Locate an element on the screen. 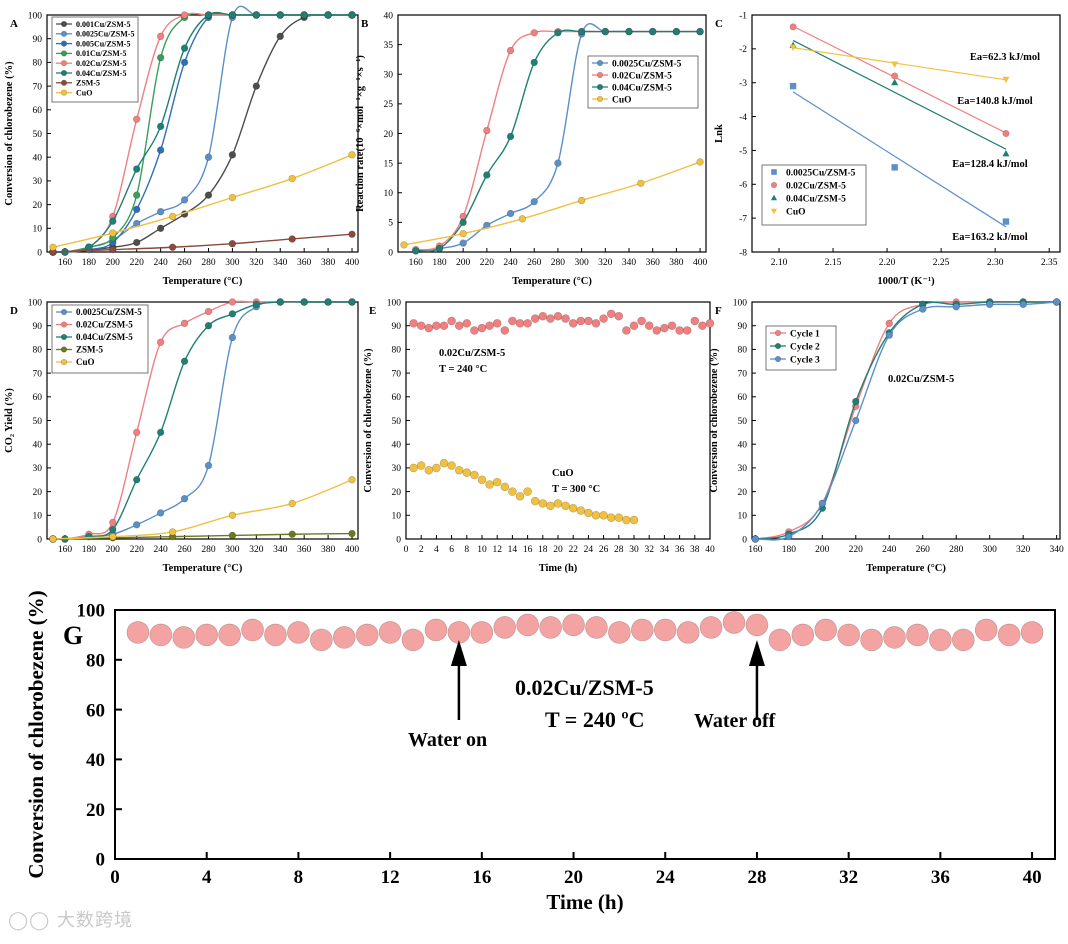 The height and width of the screenshot is (944, 1068). annotation-text: T = 300 °C is located at coordinates (576, 489).